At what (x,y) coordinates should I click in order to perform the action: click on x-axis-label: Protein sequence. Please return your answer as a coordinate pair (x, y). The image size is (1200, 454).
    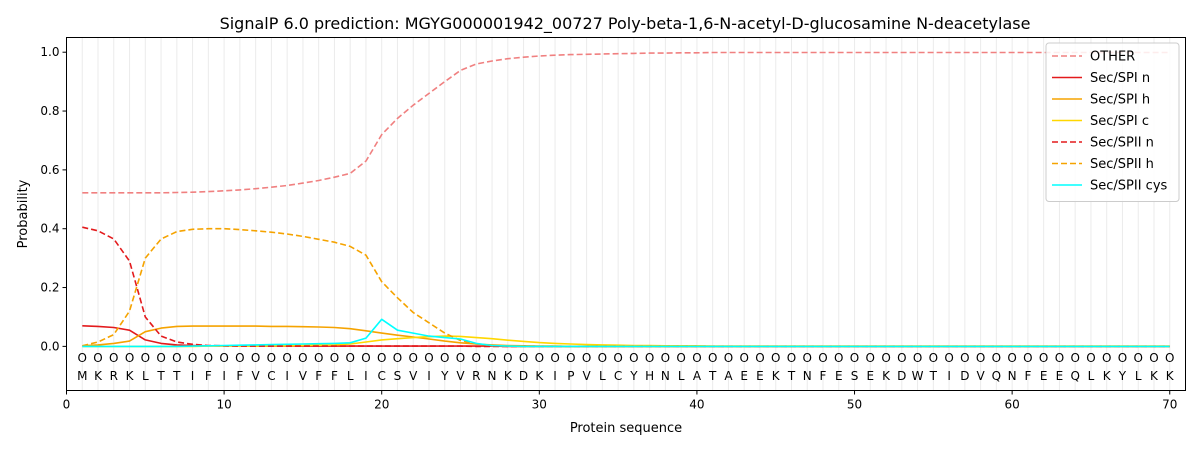
    Looking at the image, I should click on (626, 428).